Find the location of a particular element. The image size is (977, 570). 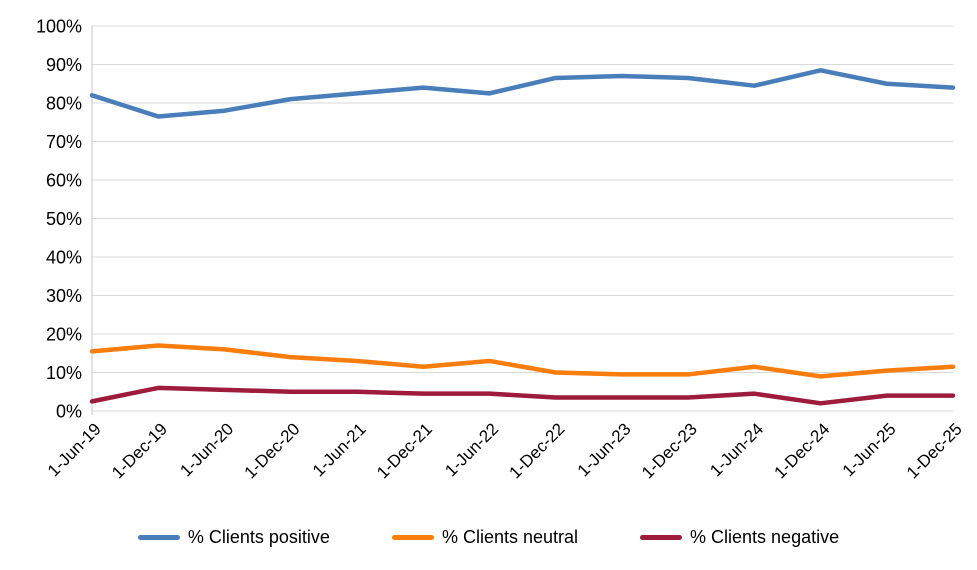

legend-label-neutral: % Clients neutral is located at coordinates (510, 537).